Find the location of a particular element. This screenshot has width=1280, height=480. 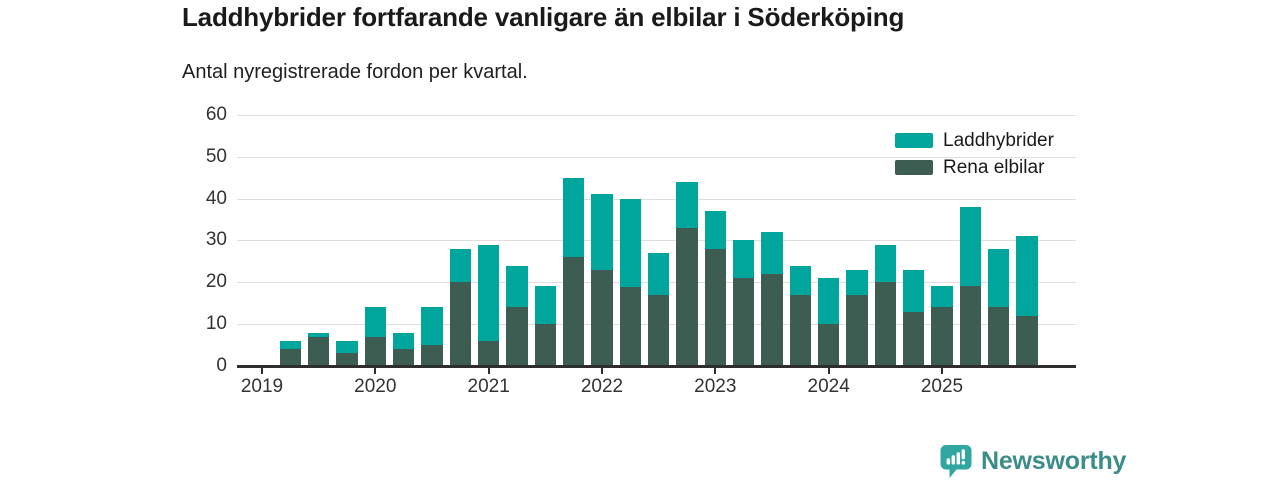

bar-2024-K4-rena-elbilar is located at coordinates (913, 338).